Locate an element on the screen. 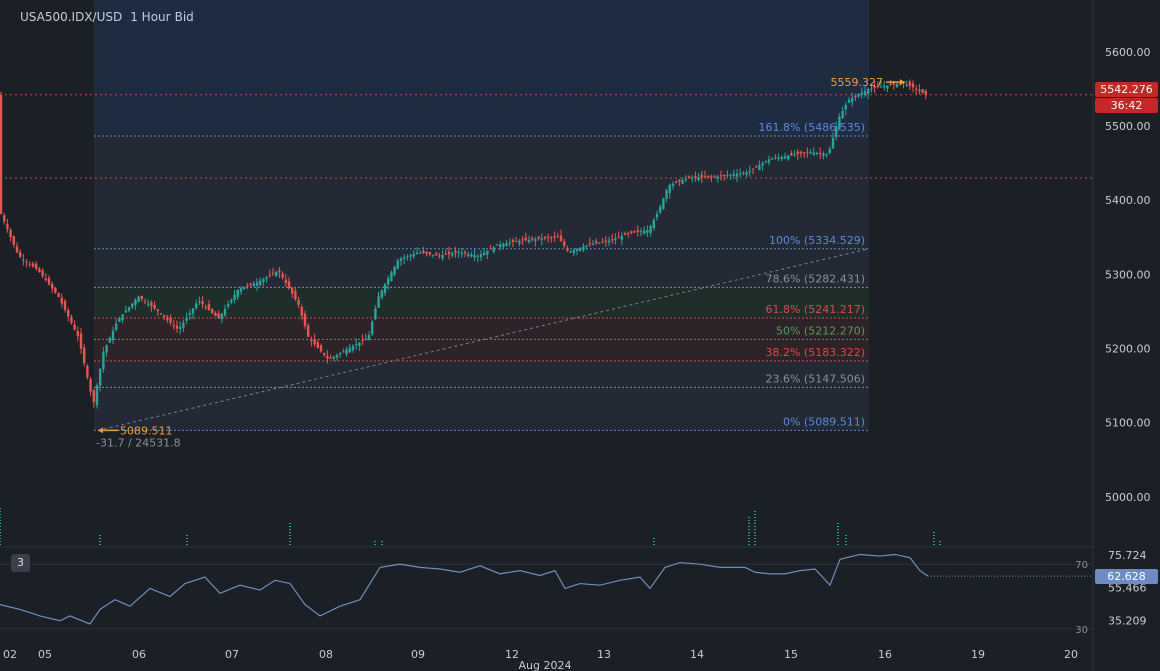 Image resolution: width=1160 pixels, height=671 pixels. last-price-tag: 5542.276 is located at coordinates (1126, 89).